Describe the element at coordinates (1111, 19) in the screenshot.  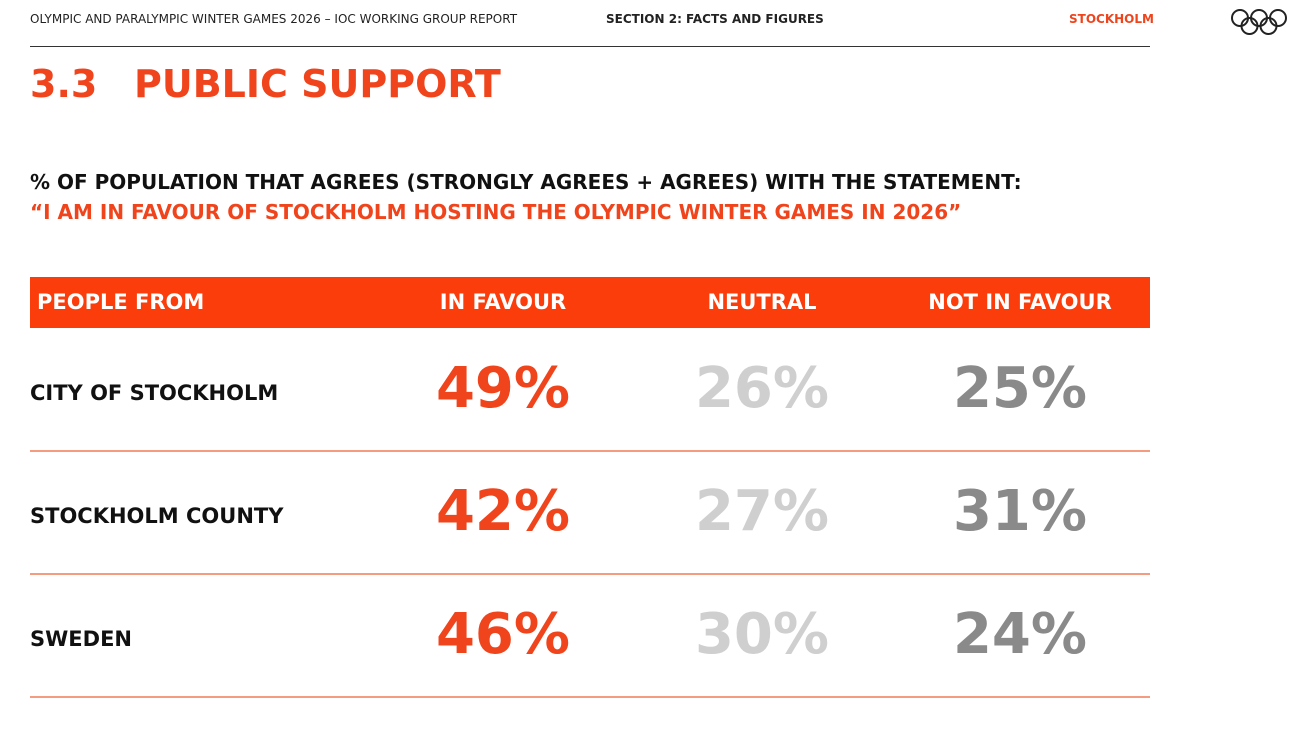
I see `city-label: STOCKHOLM` at that location.